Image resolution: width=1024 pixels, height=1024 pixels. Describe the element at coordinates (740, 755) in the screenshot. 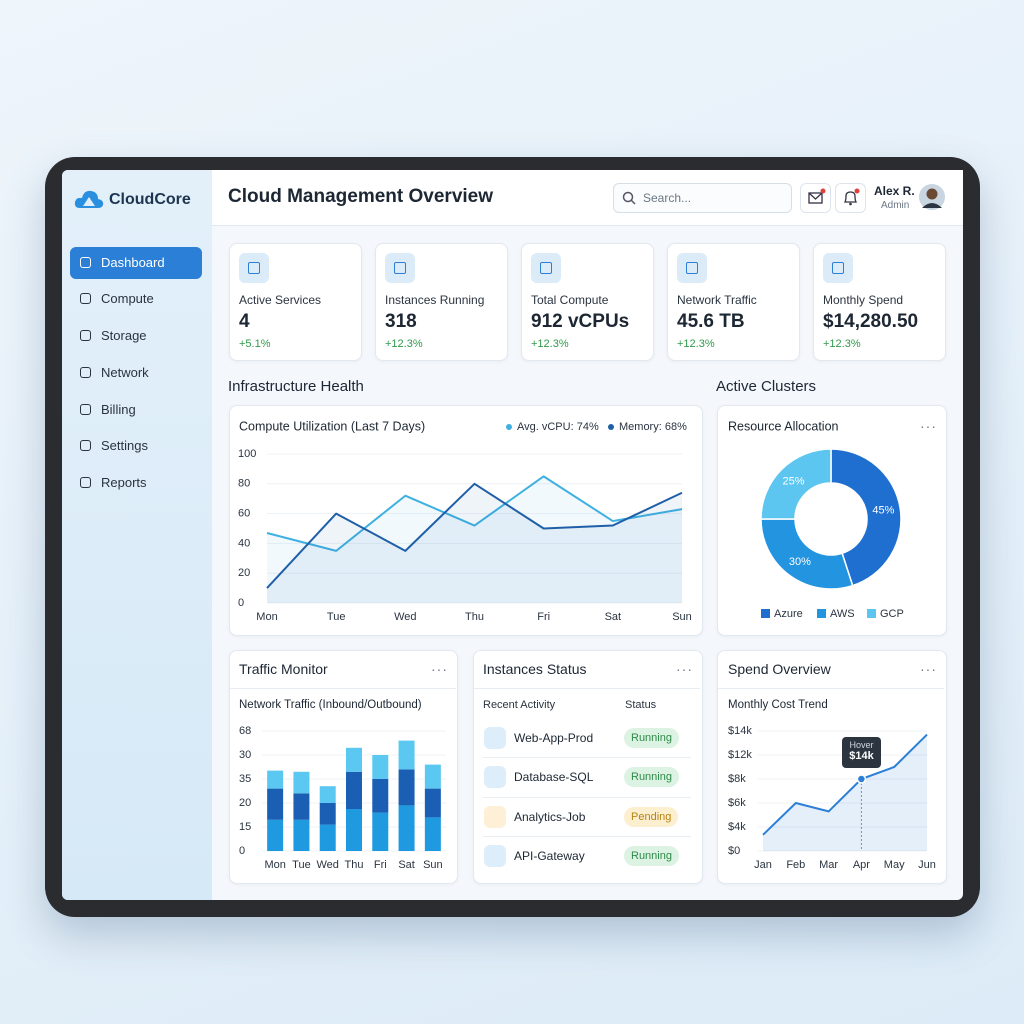

I see `y-tick-label: $12k` at that location.